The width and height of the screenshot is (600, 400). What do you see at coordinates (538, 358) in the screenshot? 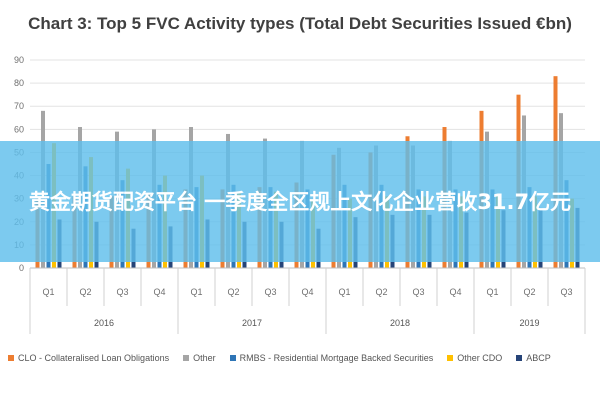
I see `legend-label: ABCP` at bounding box center [538, 358].